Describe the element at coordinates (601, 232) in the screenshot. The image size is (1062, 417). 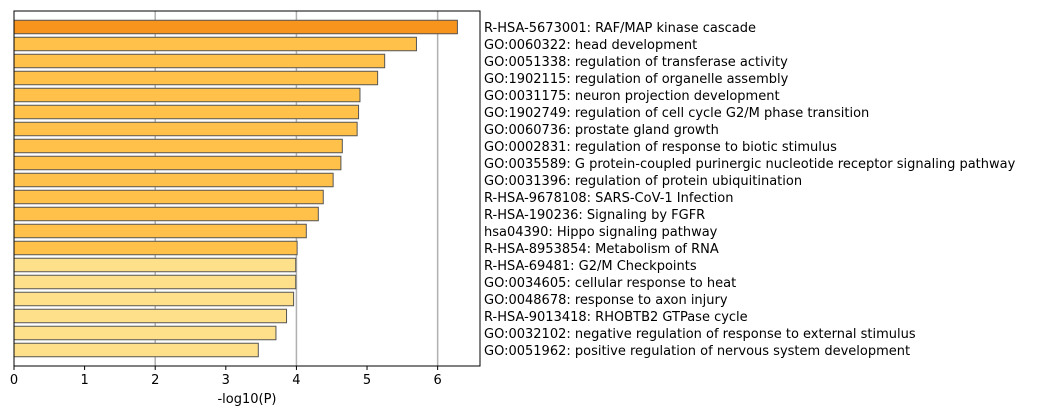
I see `category-label: hsa04390: Hippo signaling pathway` at that location.